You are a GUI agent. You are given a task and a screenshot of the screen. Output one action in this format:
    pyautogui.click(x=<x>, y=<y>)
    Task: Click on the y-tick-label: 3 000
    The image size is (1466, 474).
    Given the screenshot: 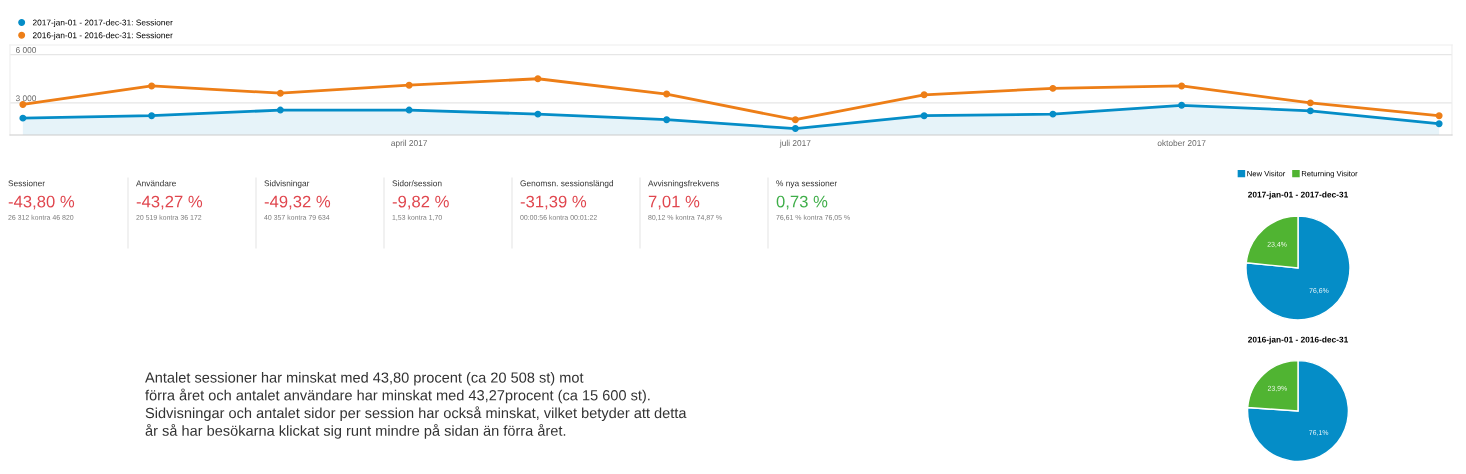 What is the action you would take?
    pyautogui.click(x=26, y=98)
    